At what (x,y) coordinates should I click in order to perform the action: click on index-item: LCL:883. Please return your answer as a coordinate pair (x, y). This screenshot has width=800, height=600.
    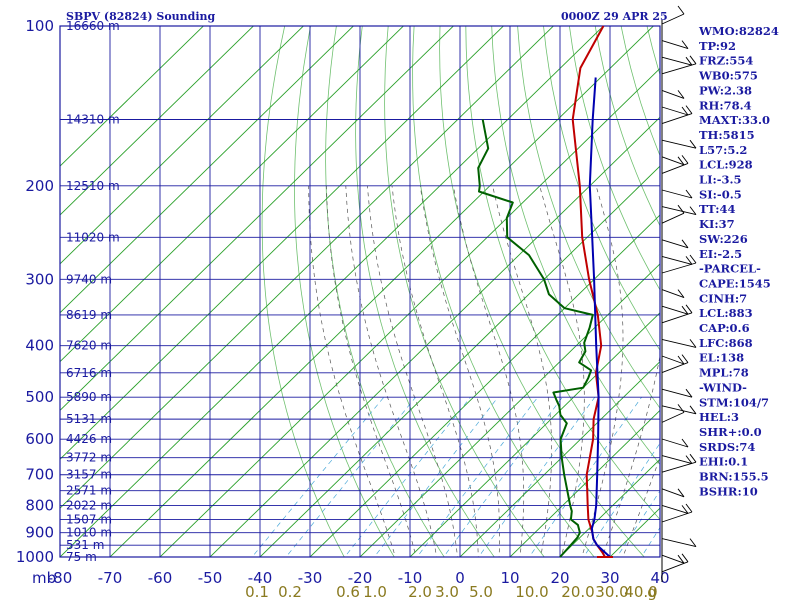
    Looking at the image, I should click on (726, 313).